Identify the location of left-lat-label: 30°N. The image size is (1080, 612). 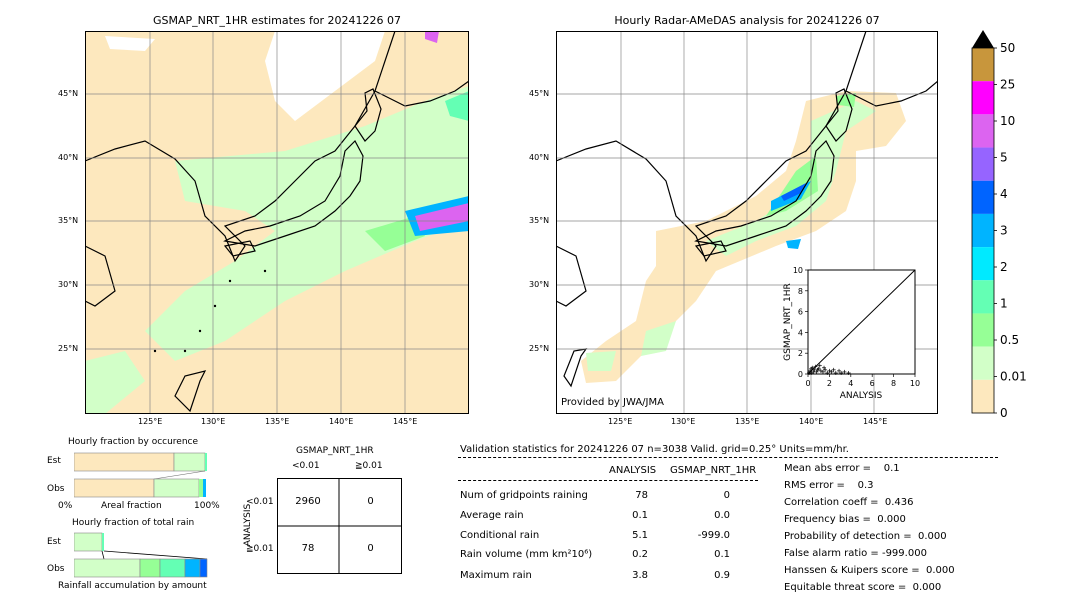
(68, 284).